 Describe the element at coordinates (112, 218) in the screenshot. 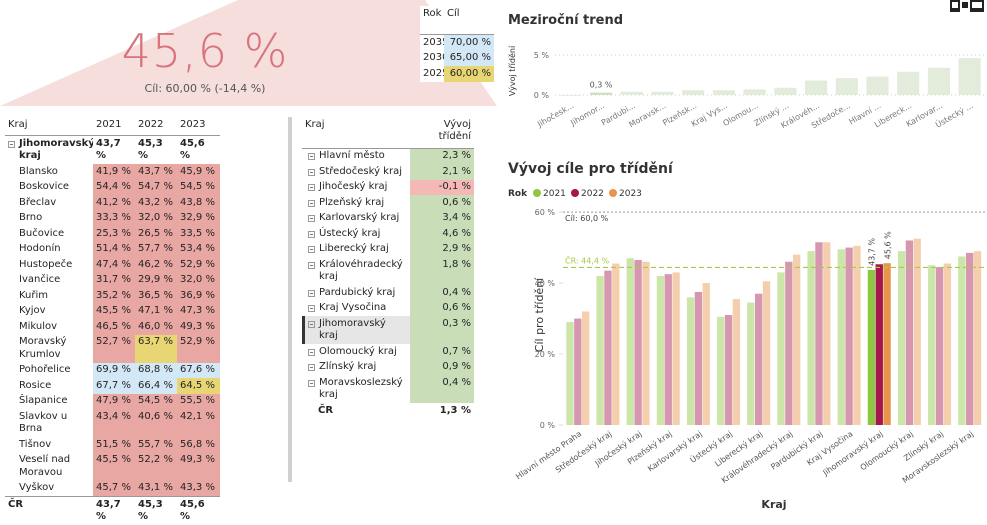

I see `table-row: Brno 33,3 % 32,0 % 32,9 %` at that location.